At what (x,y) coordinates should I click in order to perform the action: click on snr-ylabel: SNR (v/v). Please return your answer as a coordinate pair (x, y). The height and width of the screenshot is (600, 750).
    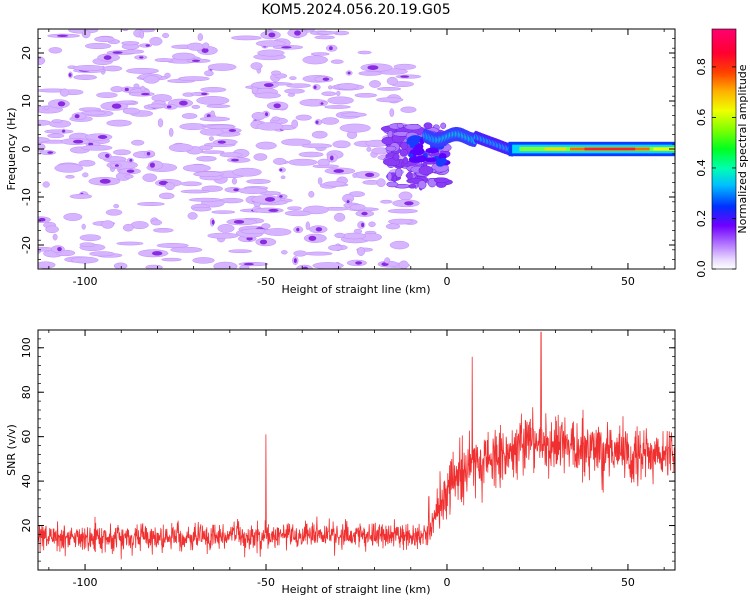
    Looking at the image, I should click on (11, 450).